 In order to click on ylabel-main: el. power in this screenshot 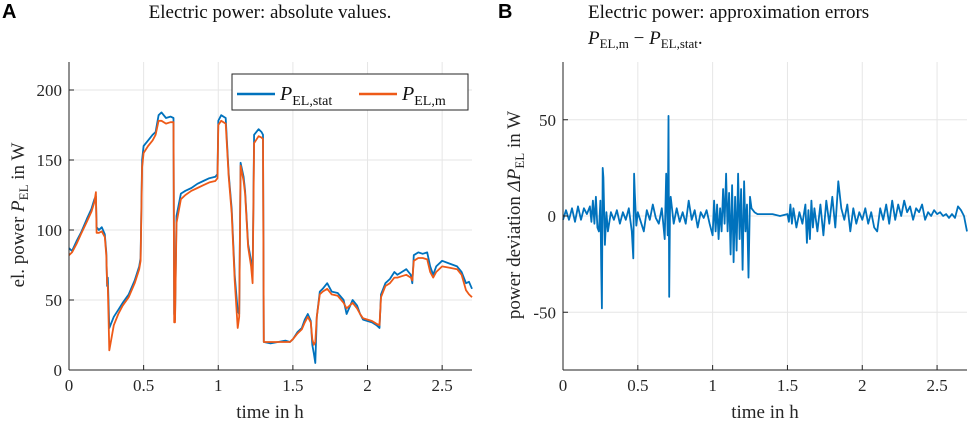, I will do `click(18, 249)`.